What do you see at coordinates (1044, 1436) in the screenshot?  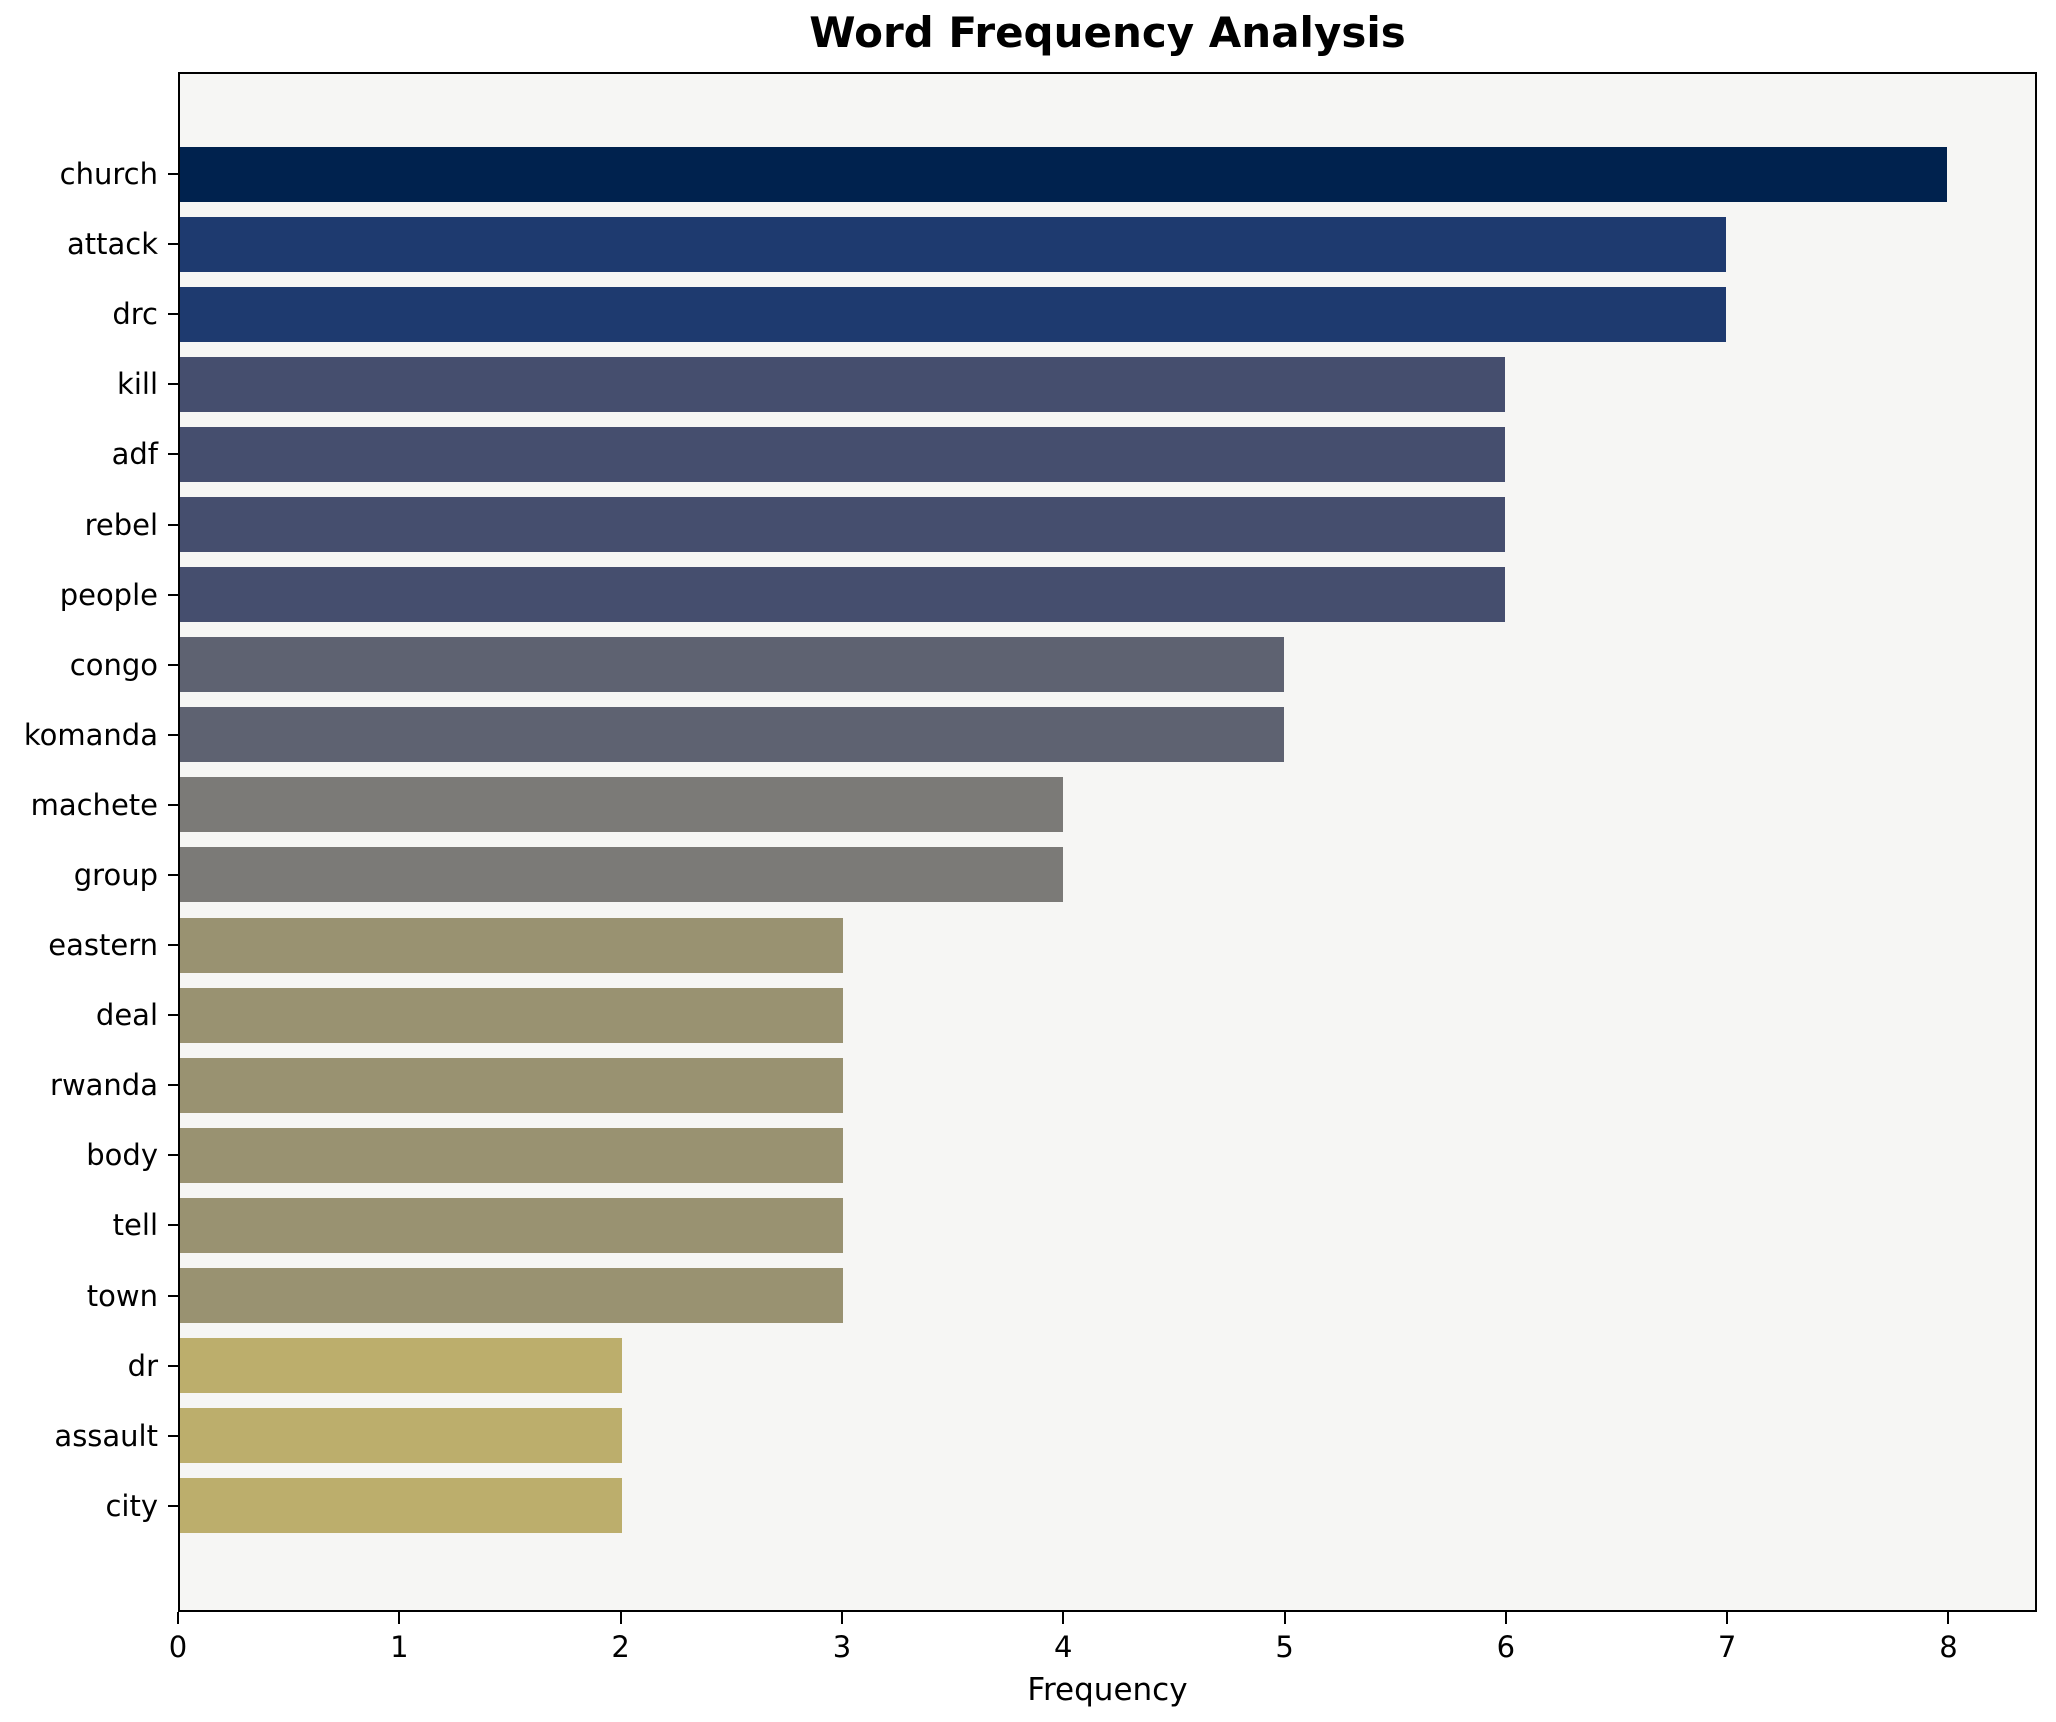 I see `bar-row: assault` at bounding box center [1044, 1436].